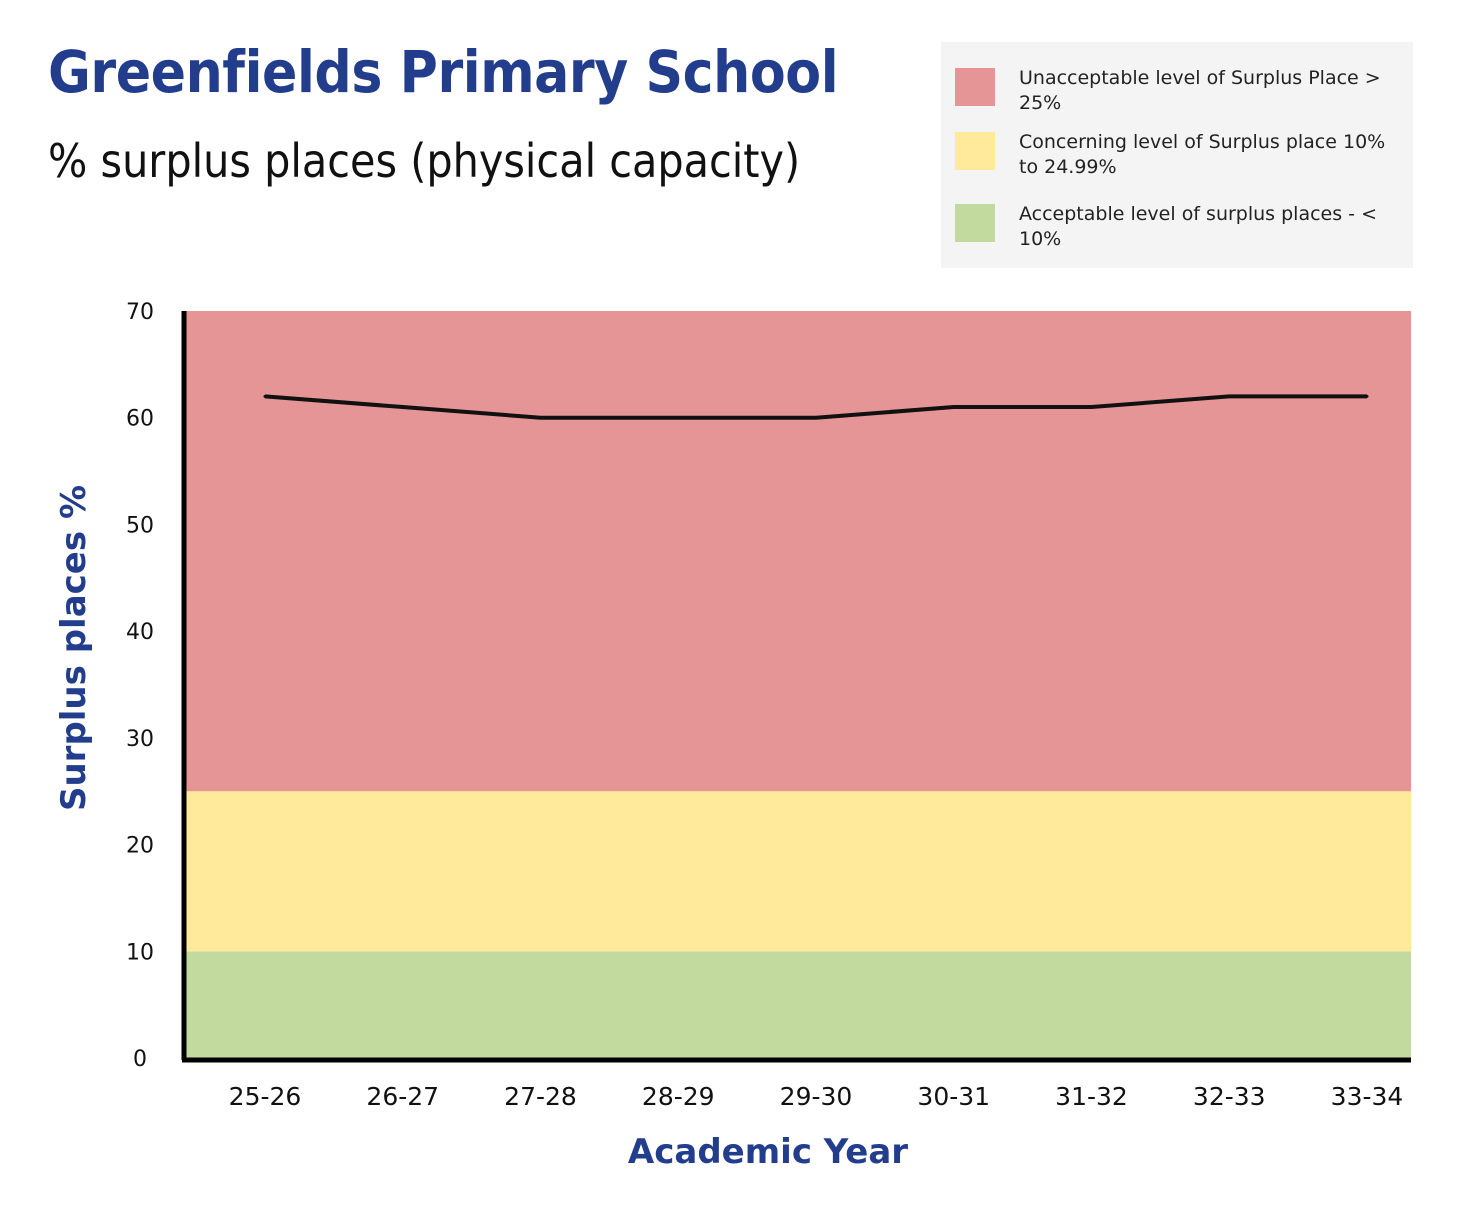  Describe the element at coordinates (816, 1096) in the screenshot. I see `x-tick-label: 29-30` at that location.